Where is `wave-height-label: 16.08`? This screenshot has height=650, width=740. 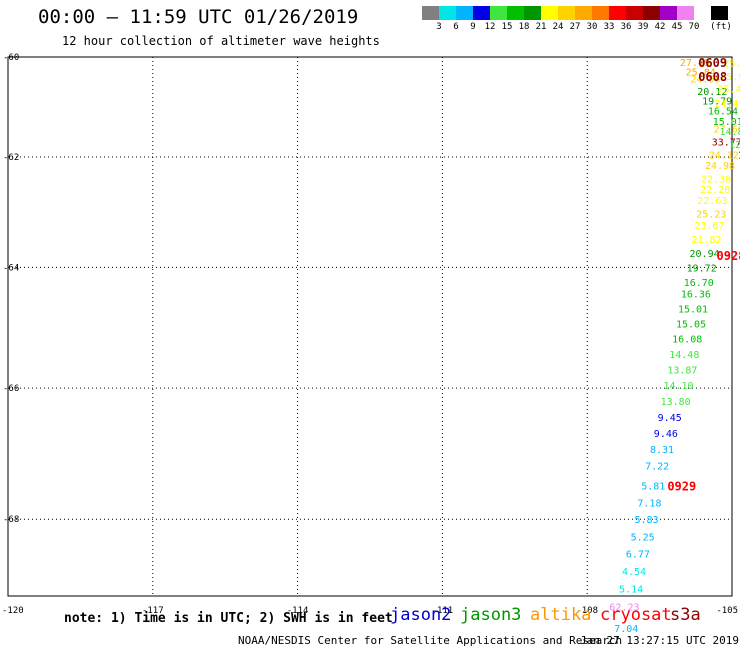 wave-height-label: 16.08 is located at coordinates (687, 340).